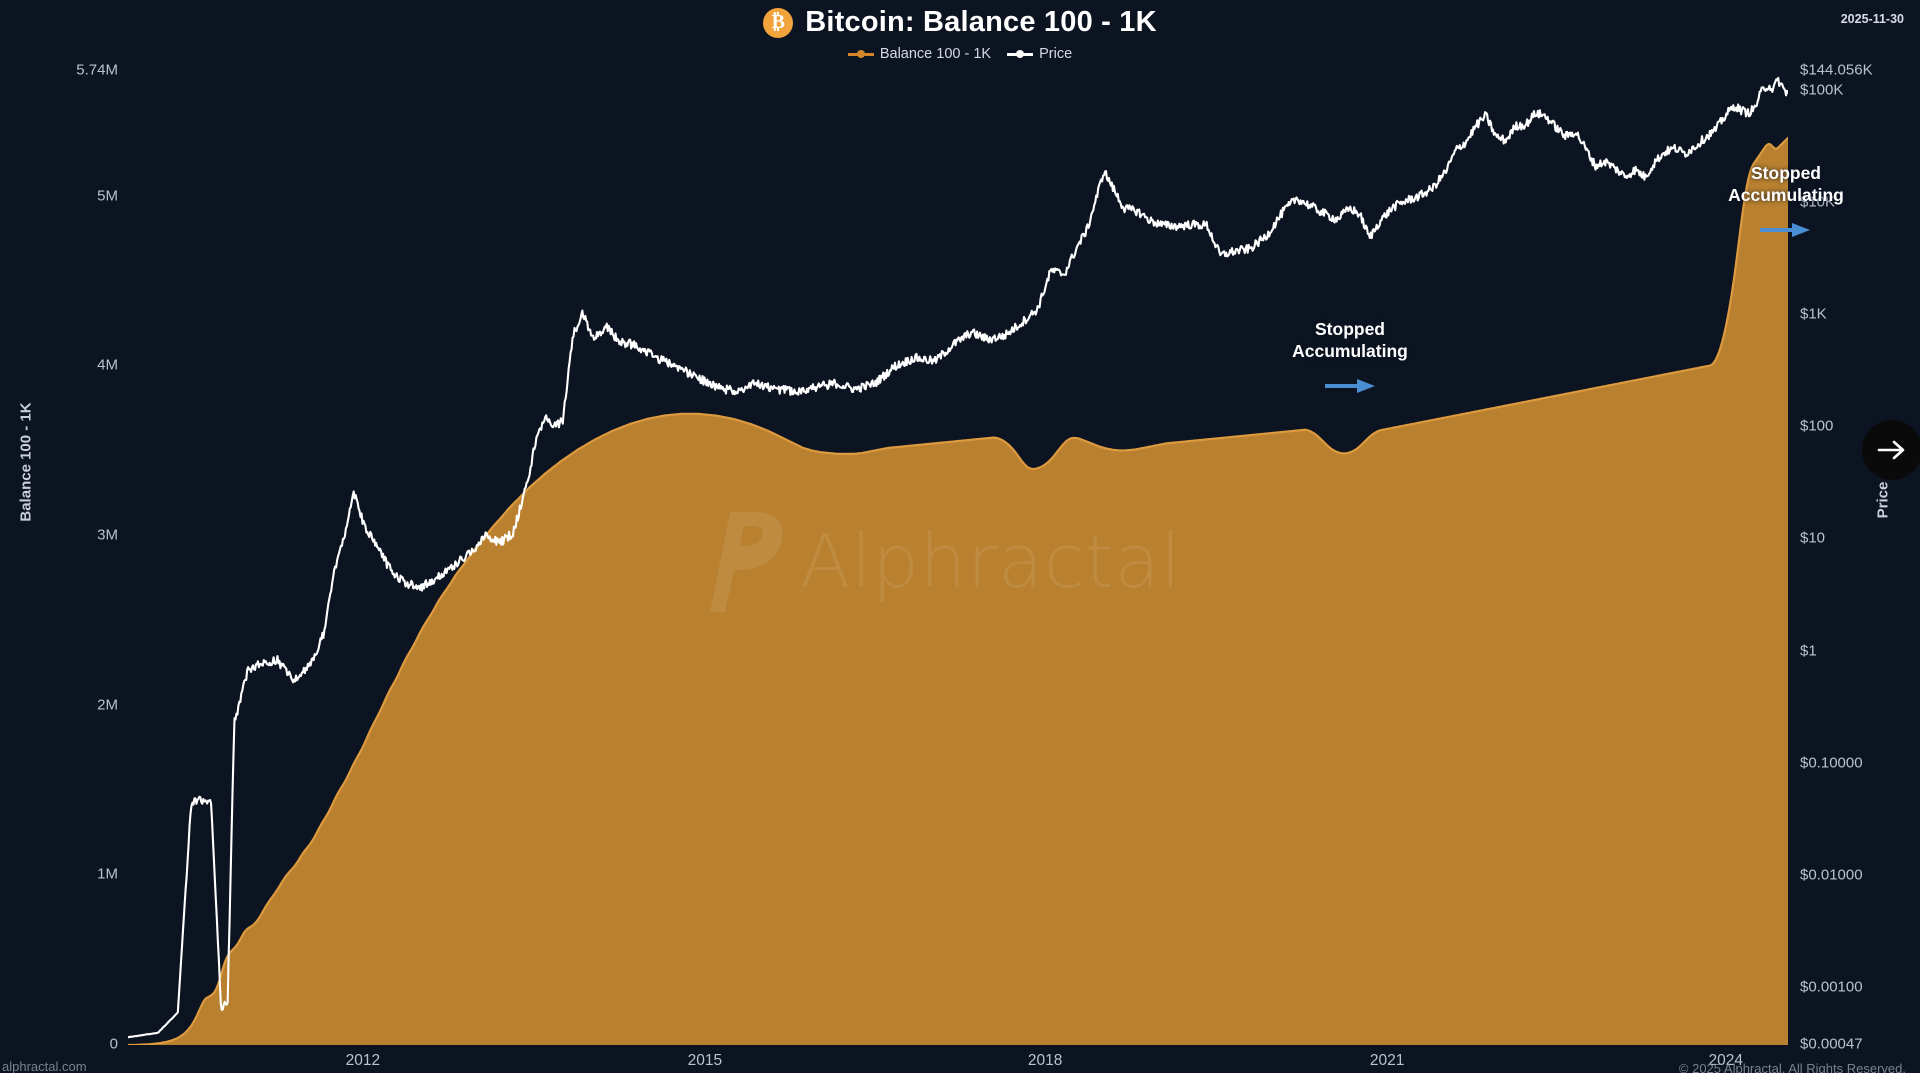 The height and width of the screenshot is (1073, 1920). What do you see at coordinates (1792, 1067) in the screenshot?
I see `copyright-notice: © 2025 Alphractal. All Rights Reserved.` at bounding box center [1792, 1067].